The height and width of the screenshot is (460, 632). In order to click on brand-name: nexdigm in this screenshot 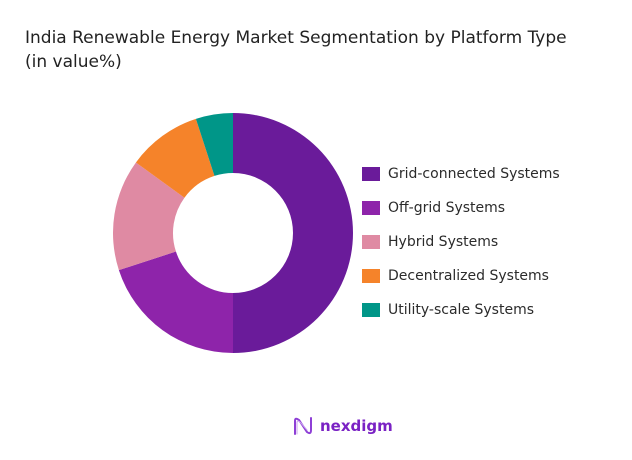, I will do `click(356, 426)`.